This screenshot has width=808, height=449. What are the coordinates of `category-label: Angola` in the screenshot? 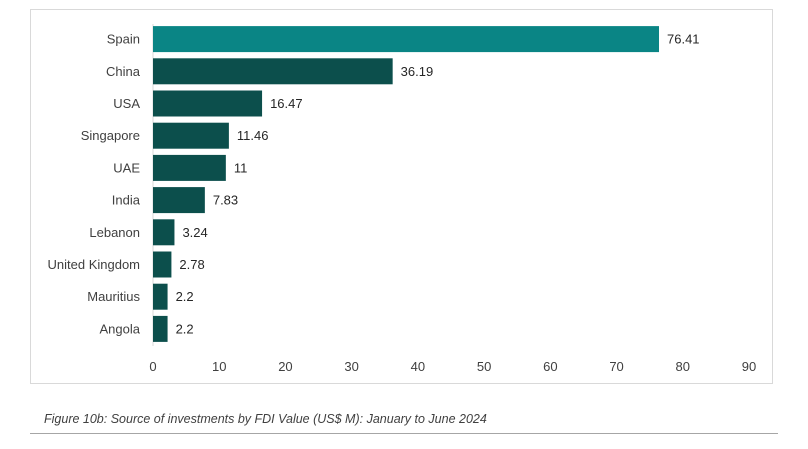 It's located at (120, 328).